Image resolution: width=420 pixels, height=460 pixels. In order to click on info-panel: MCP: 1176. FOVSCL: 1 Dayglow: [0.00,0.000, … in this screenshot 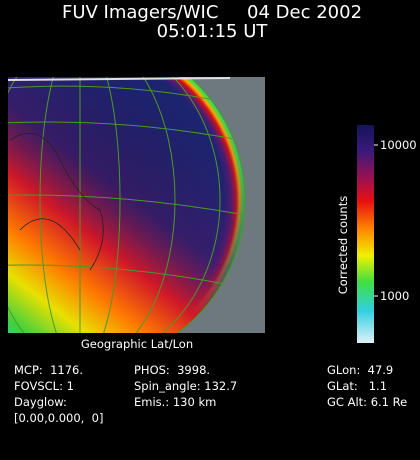, I will do `click(210, 394)`.